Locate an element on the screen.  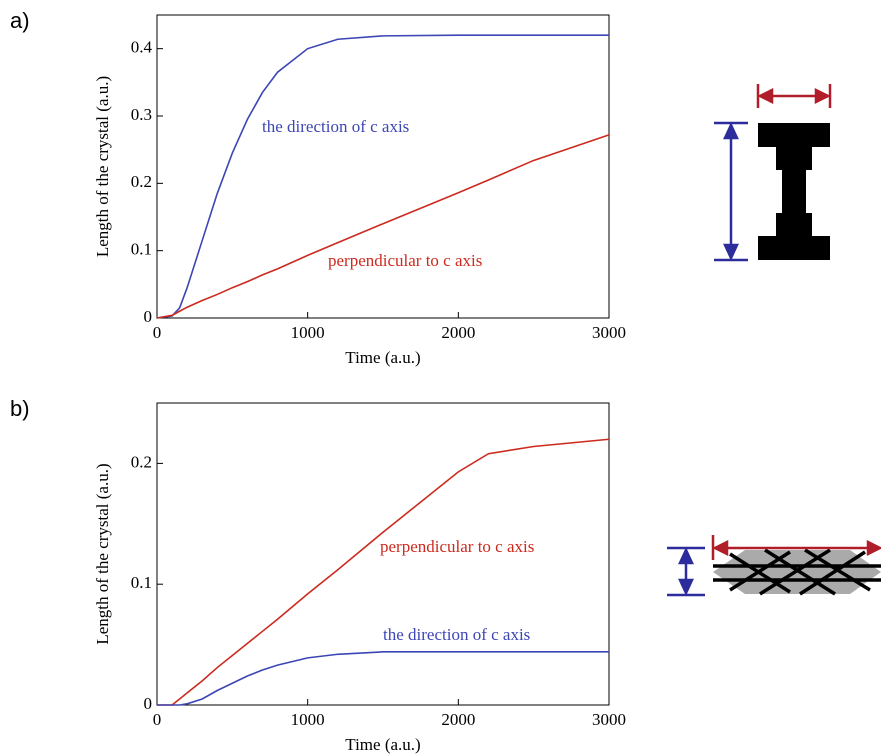
crystal-schematic-b is located at coordinates (774, 566).